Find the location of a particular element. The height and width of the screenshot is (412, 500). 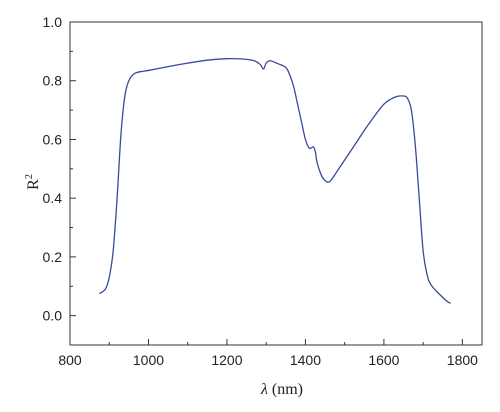

x-tick-label: 1000 is located at coordinates (148, 360).